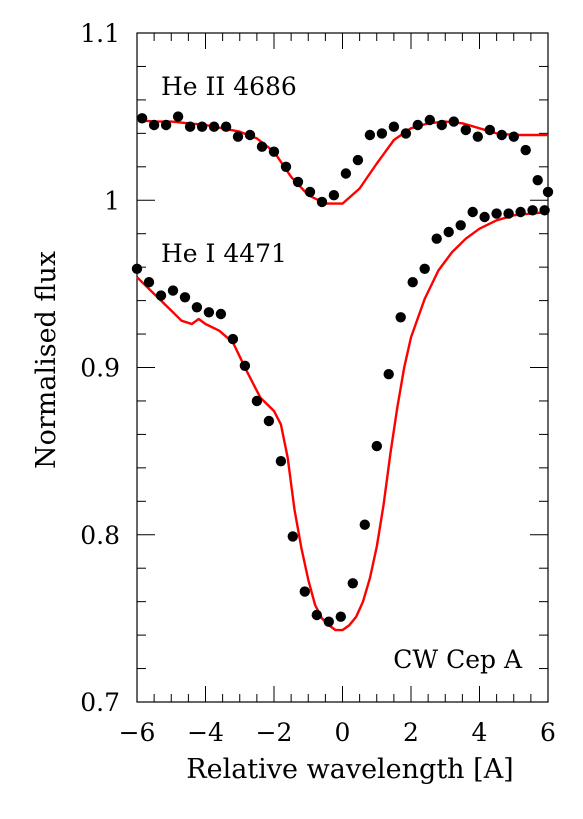 The width and height of the screenshot is (583, 819). What do you see at coordinates (349, 769) in the screenshot?
I see `x-axis-label: Relative wavelength [A]` at bounding box center [349, 769].